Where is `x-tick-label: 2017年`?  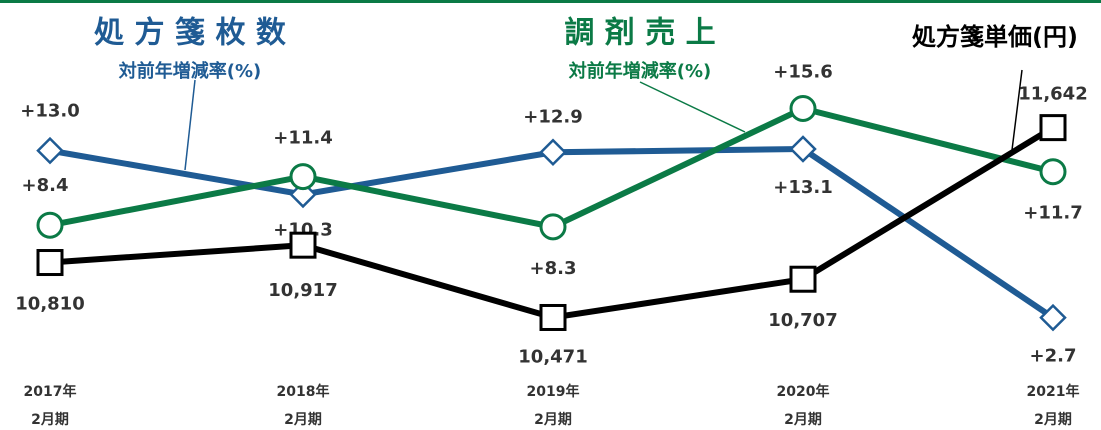
x-tick-label: 2017年 is located at coordinates (50, 391).